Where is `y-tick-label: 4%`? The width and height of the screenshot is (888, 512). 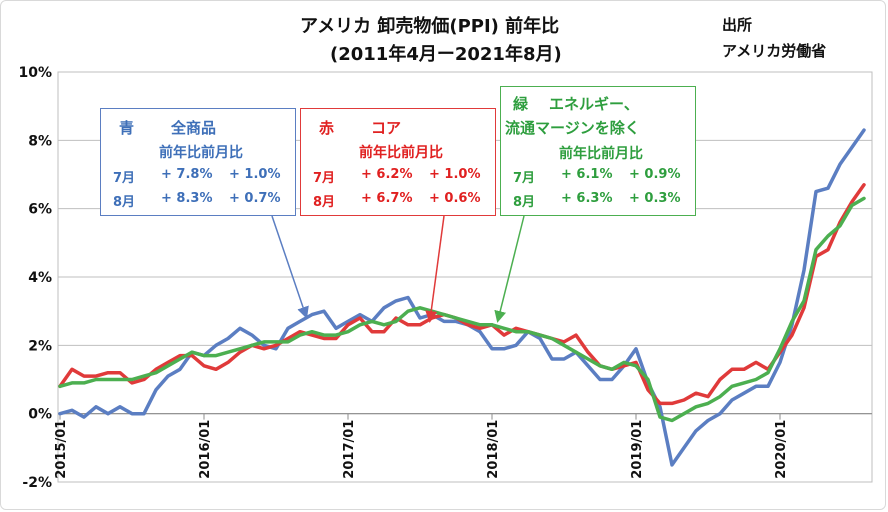
y-tick-label: 4% is located at coordinates (40, 278).